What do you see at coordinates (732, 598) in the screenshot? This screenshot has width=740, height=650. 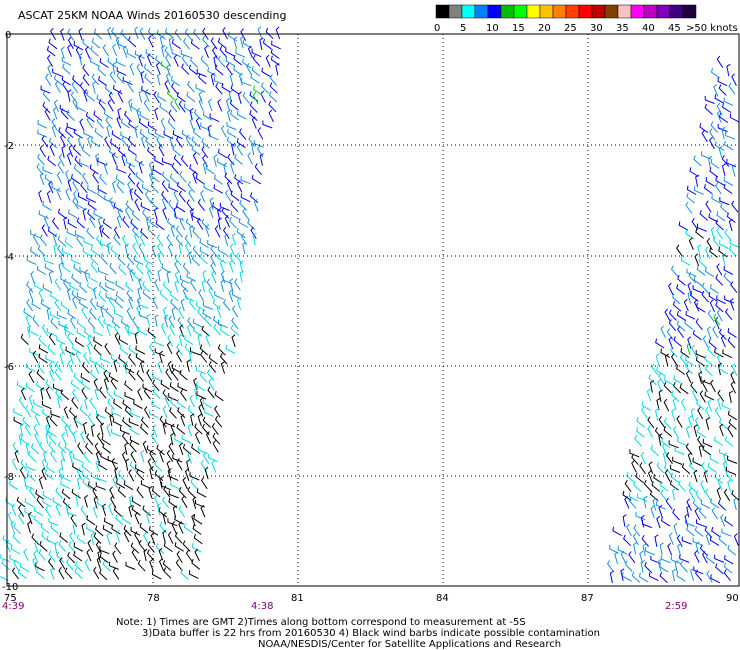 I see `x-tick-label: 90` at bounding box center [732, 598].